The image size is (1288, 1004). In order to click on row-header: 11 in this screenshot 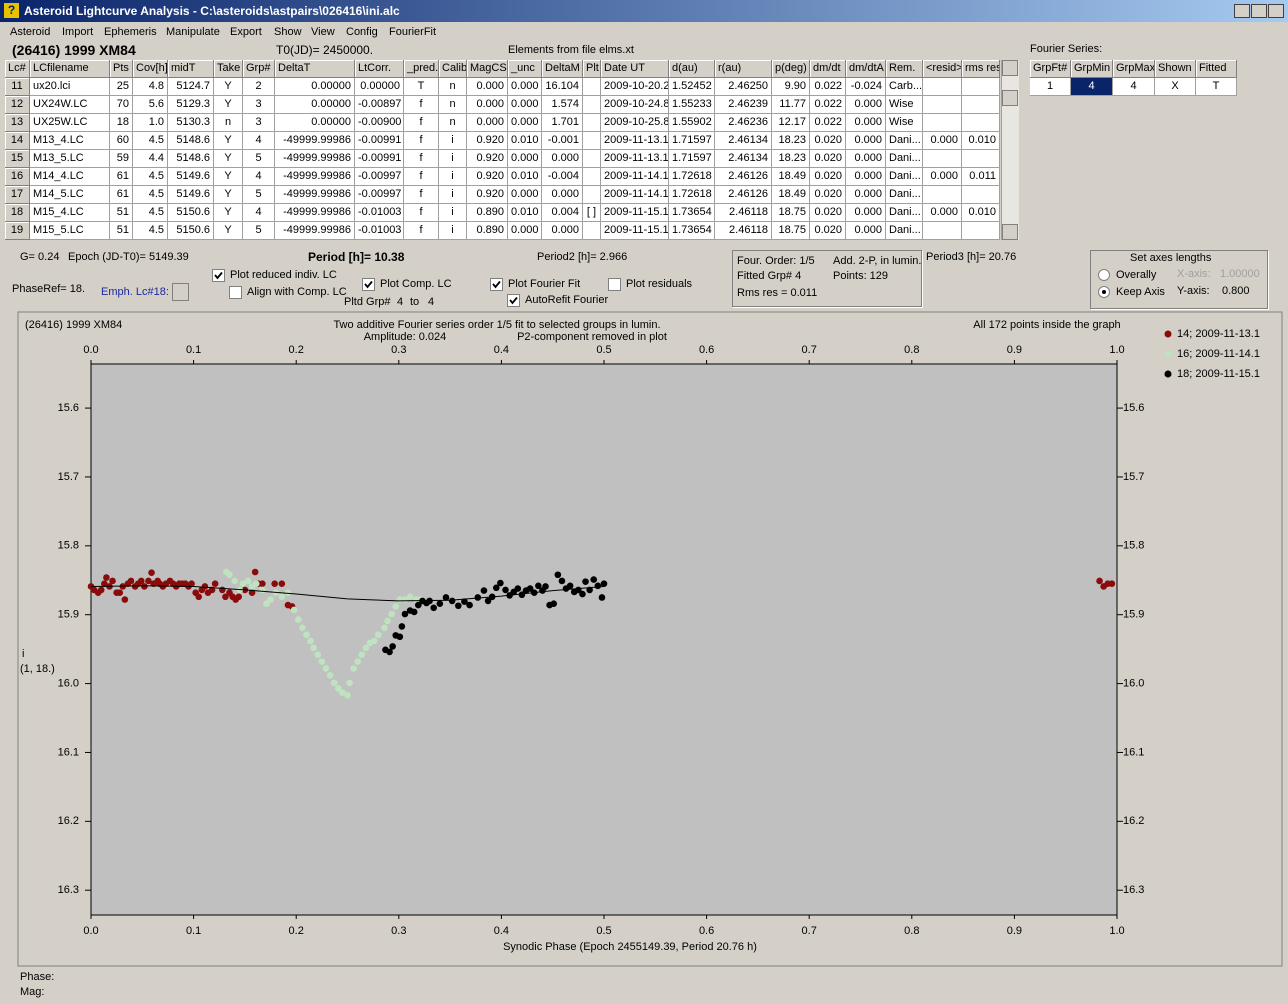, I will do `click(17, 87)`.